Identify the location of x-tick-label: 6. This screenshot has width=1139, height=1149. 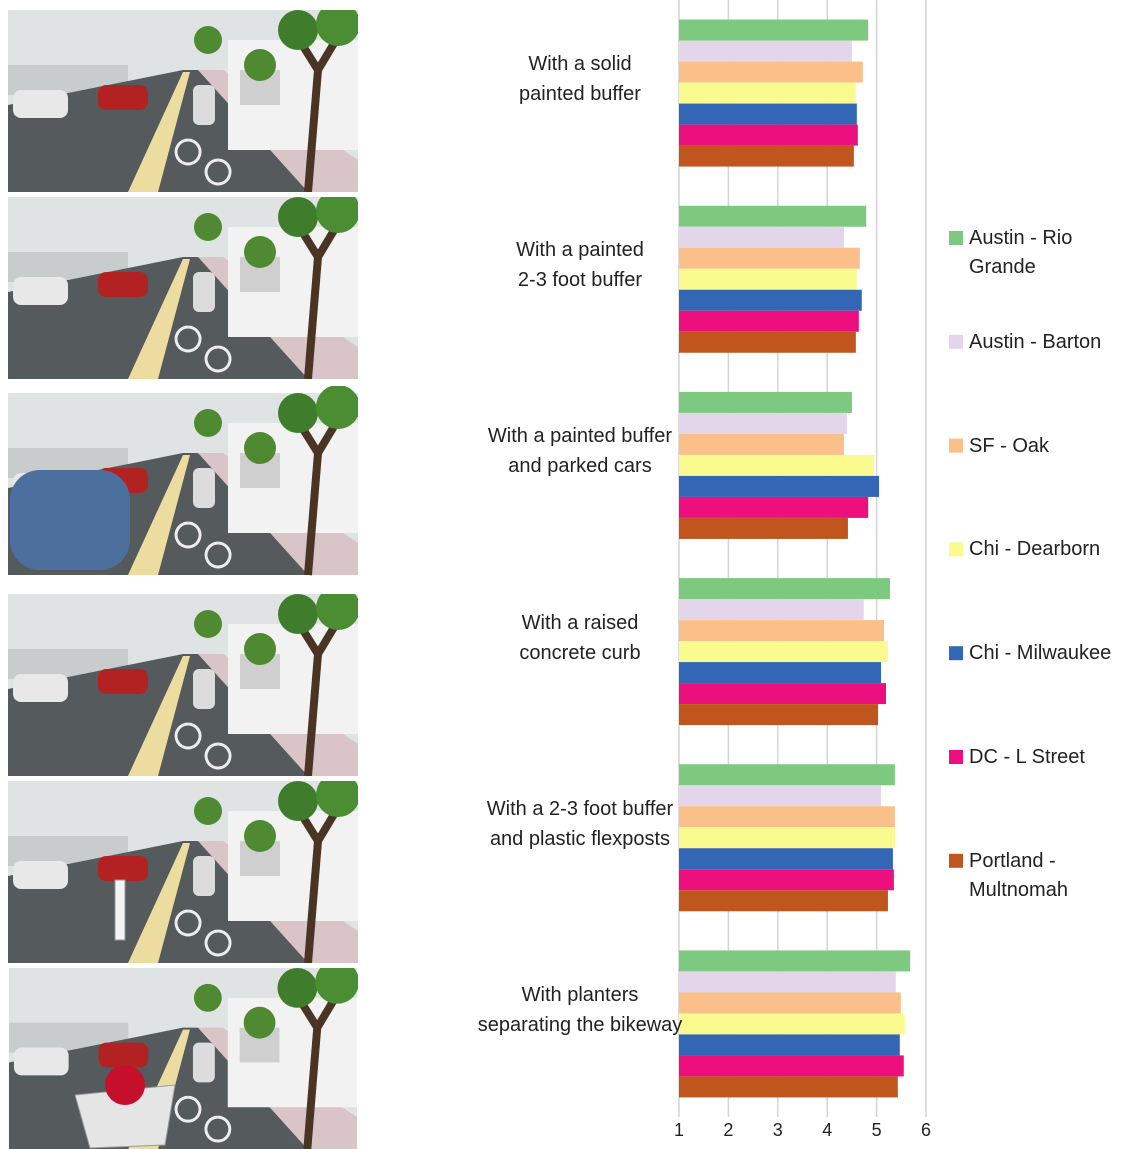
(926, 1130).